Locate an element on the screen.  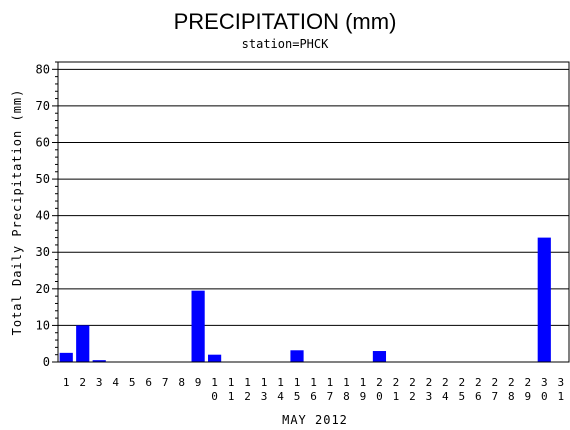
y-axis-ticks: 0 10 20 30 40 50 60 70 80 is located at coordinates (47, 215).